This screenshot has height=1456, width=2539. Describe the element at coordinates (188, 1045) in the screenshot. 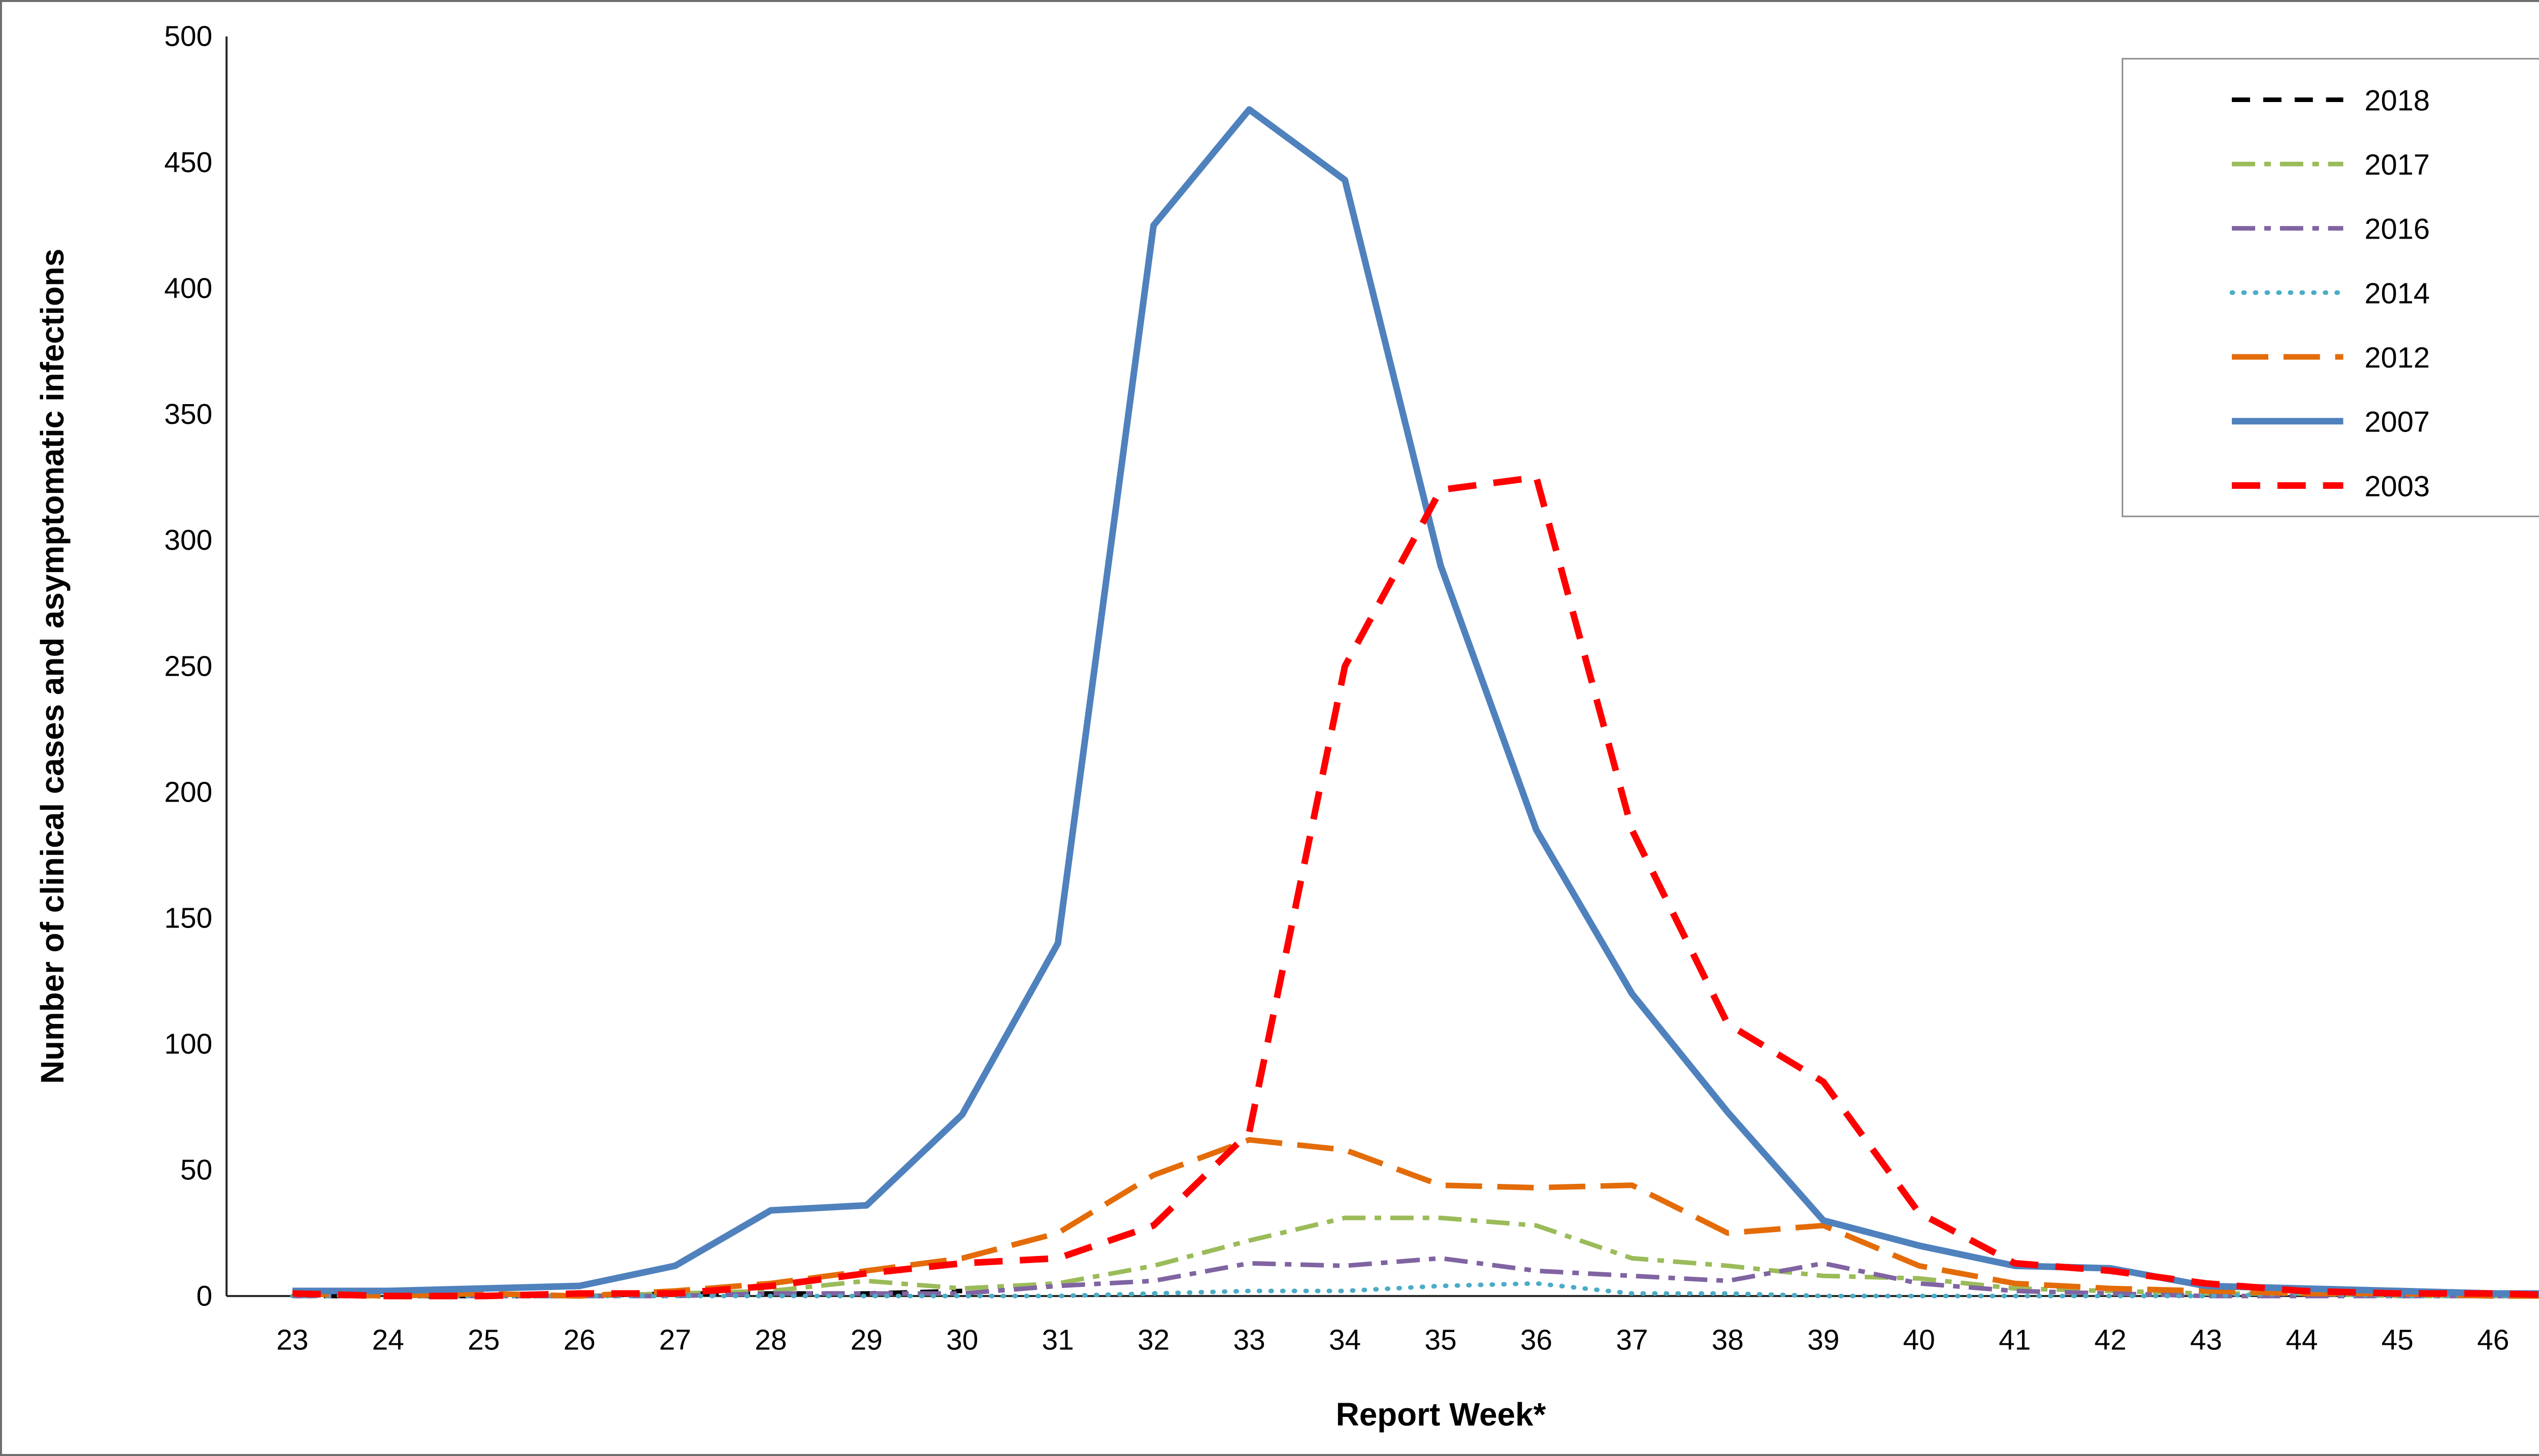

I see `y-tick-label: 100` at that location.